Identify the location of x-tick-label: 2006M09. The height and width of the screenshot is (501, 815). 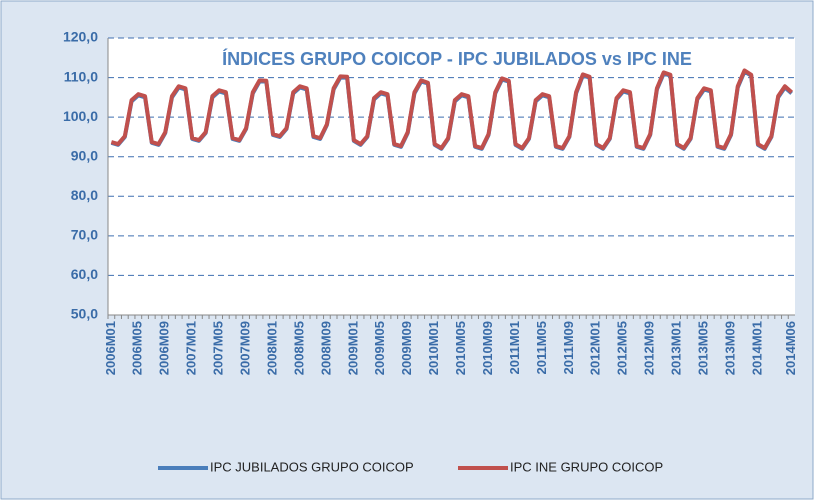
(164, 348).